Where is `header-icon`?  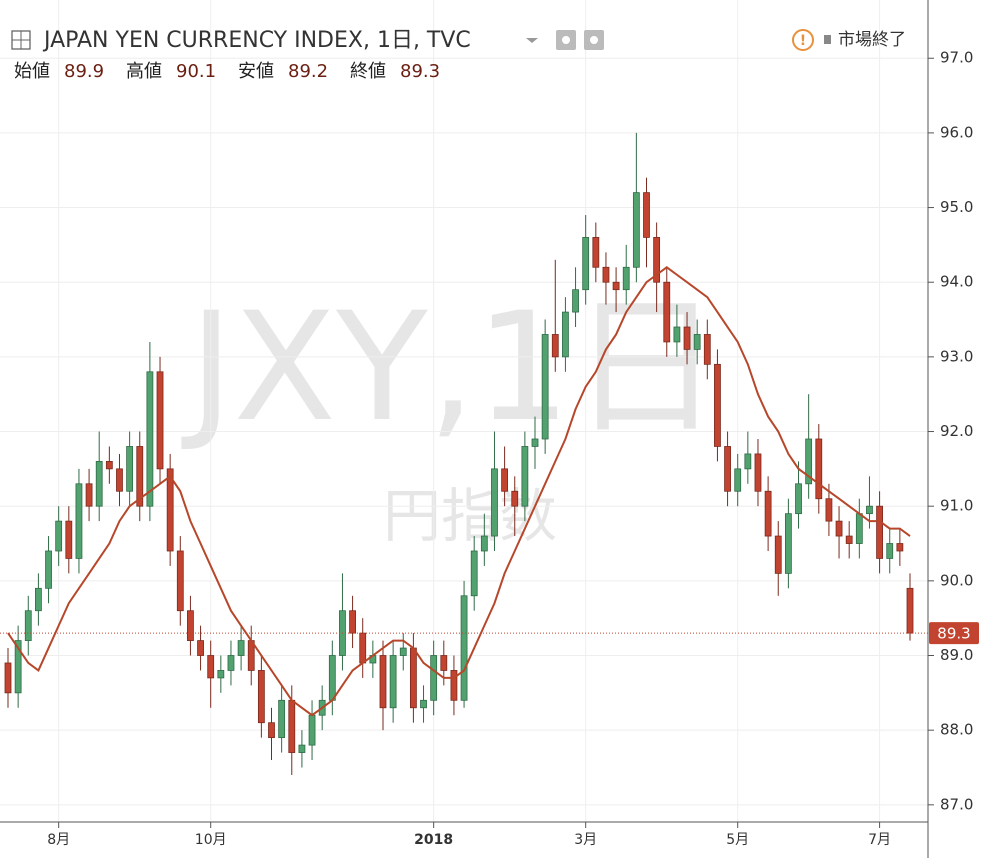 header-icon is located at coordinates (21, 40).